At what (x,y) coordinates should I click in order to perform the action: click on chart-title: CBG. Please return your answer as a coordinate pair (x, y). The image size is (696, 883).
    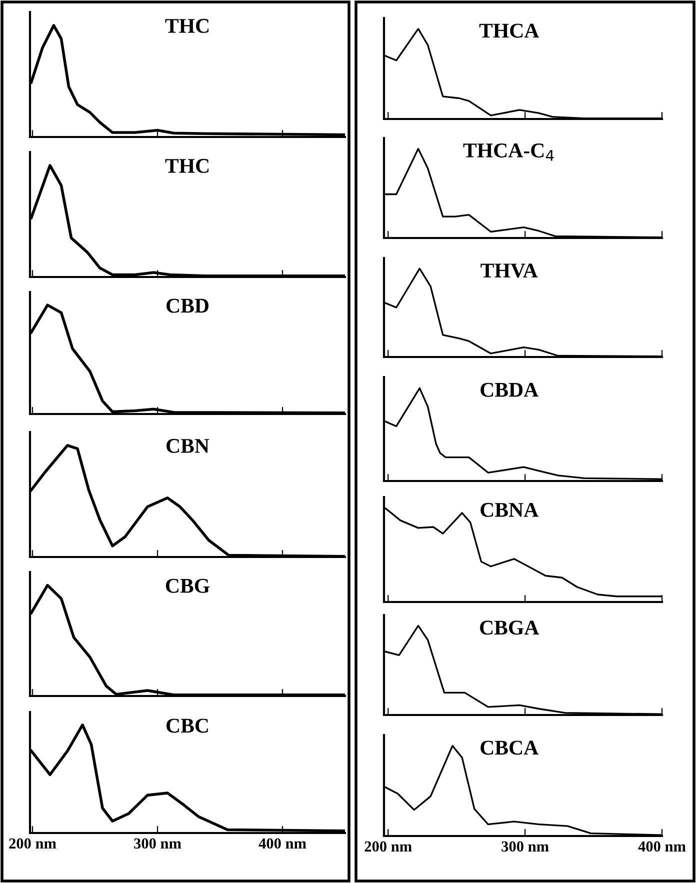
    Looking at the image, I should click on (188, 585).